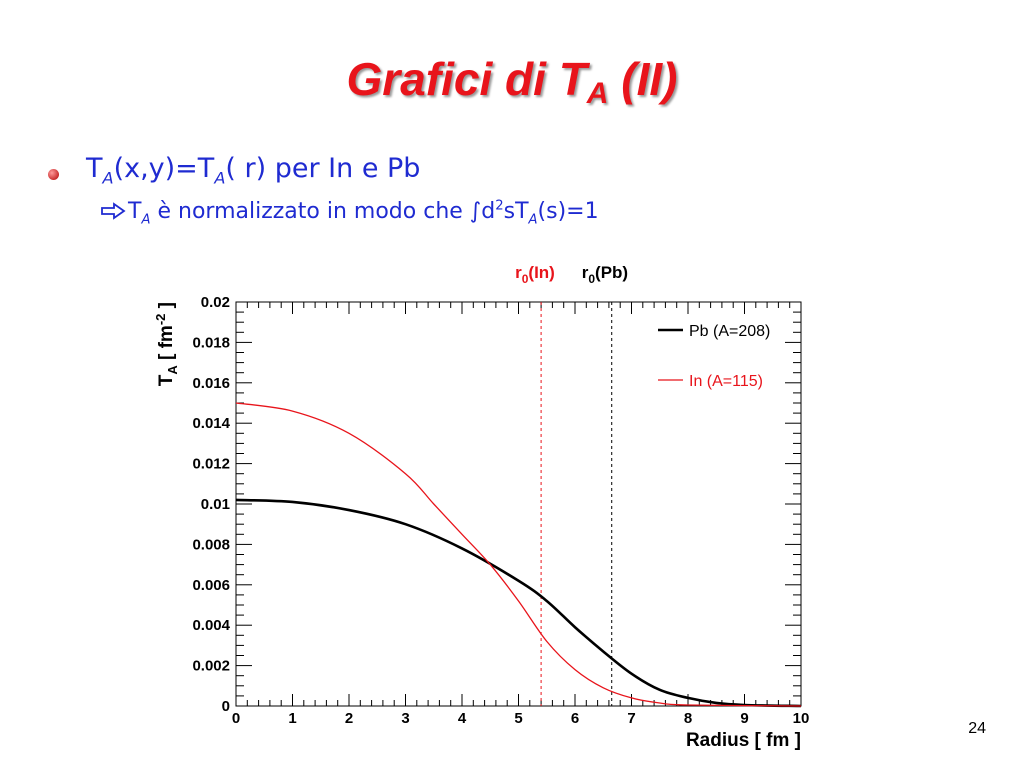 The width and height of the screenshot is (1024, 768). I want to click on legend-label: Pb (A=208), so click(729, 331).